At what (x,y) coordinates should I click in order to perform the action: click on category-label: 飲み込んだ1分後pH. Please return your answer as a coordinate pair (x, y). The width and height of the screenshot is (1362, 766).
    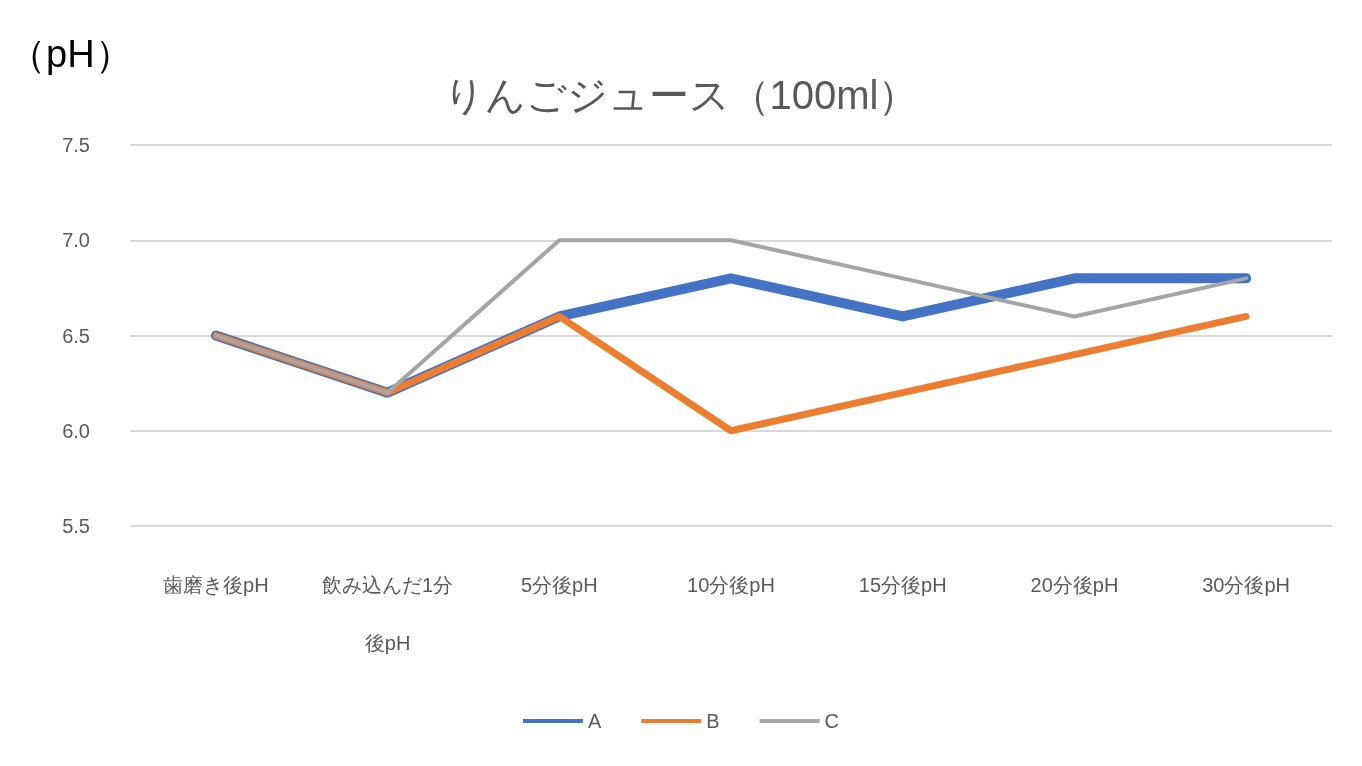
    Looking at the image, I should click on (388, 614).